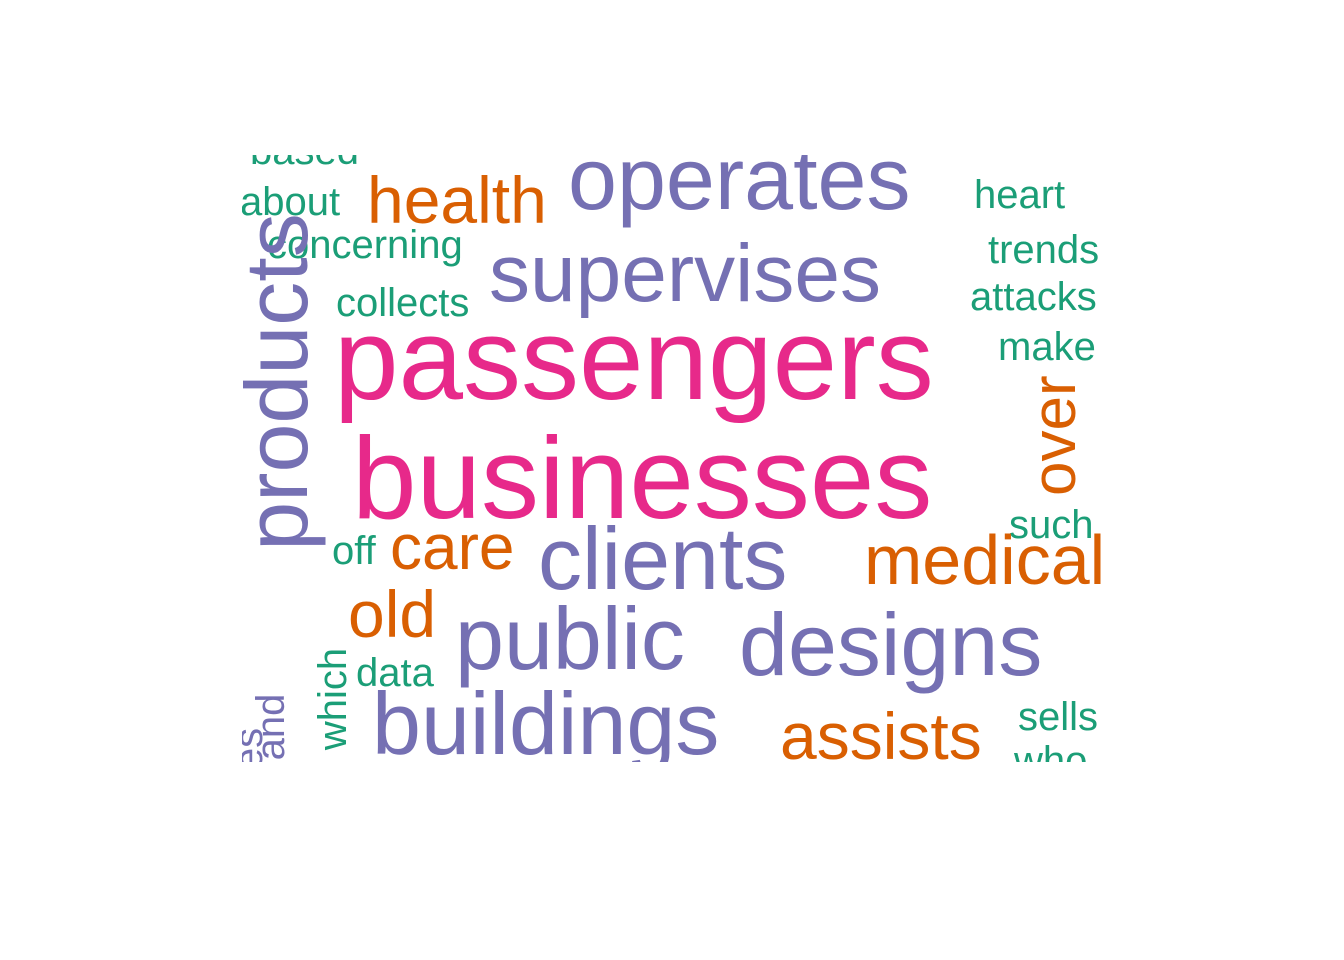 This screenshot has width=1344, height=960. I want to click on word-public: public, so click(570, 638).